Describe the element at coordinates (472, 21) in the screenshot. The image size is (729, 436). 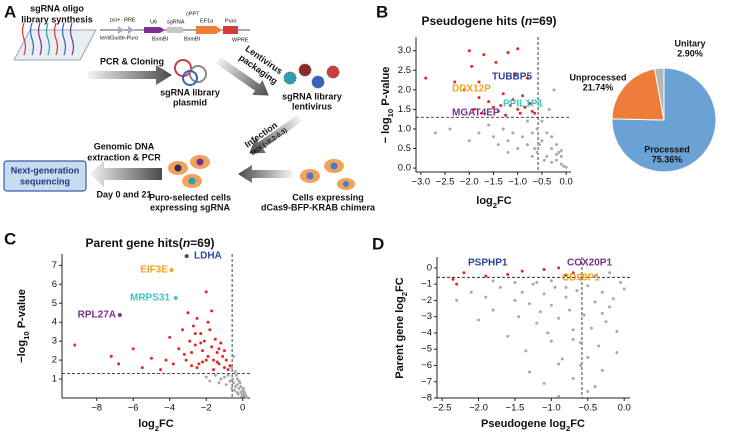
I see `chart-title-part: Pseudogene hits (` at that location.